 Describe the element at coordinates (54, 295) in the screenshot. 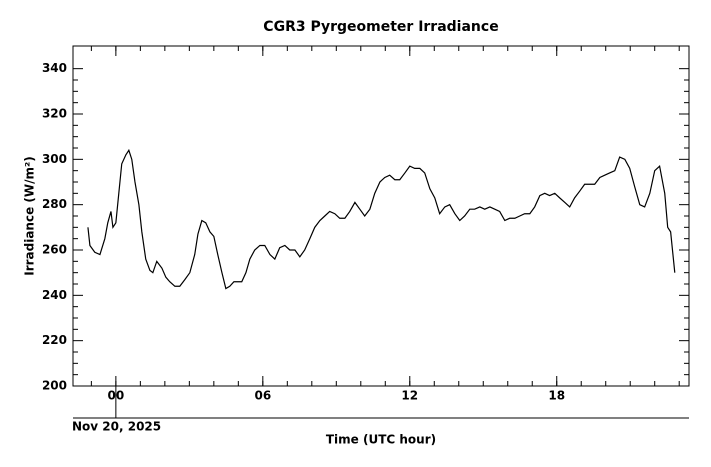

I see `y-tick-label: 240` at that location.